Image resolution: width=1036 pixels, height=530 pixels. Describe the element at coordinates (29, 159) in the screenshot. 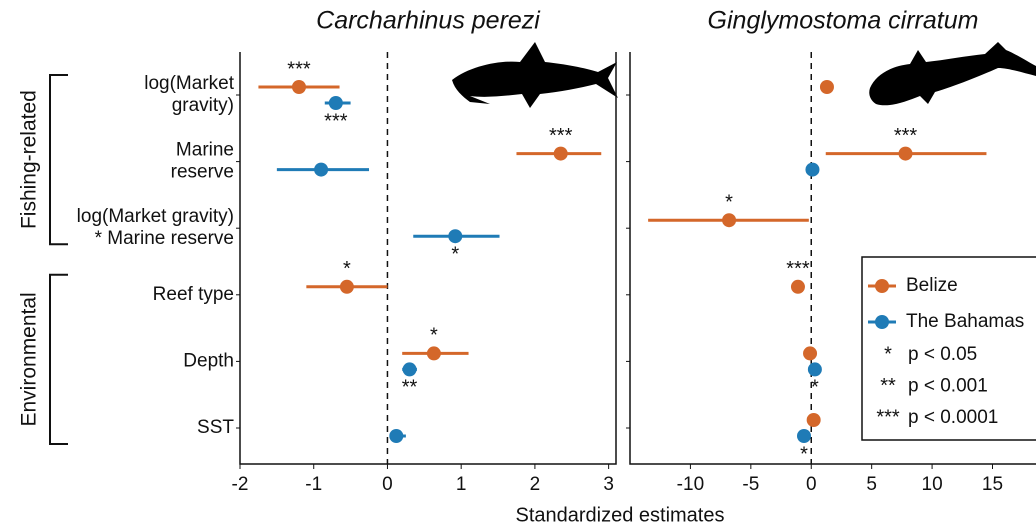

I see `group-label: Fishing-related` at that location.